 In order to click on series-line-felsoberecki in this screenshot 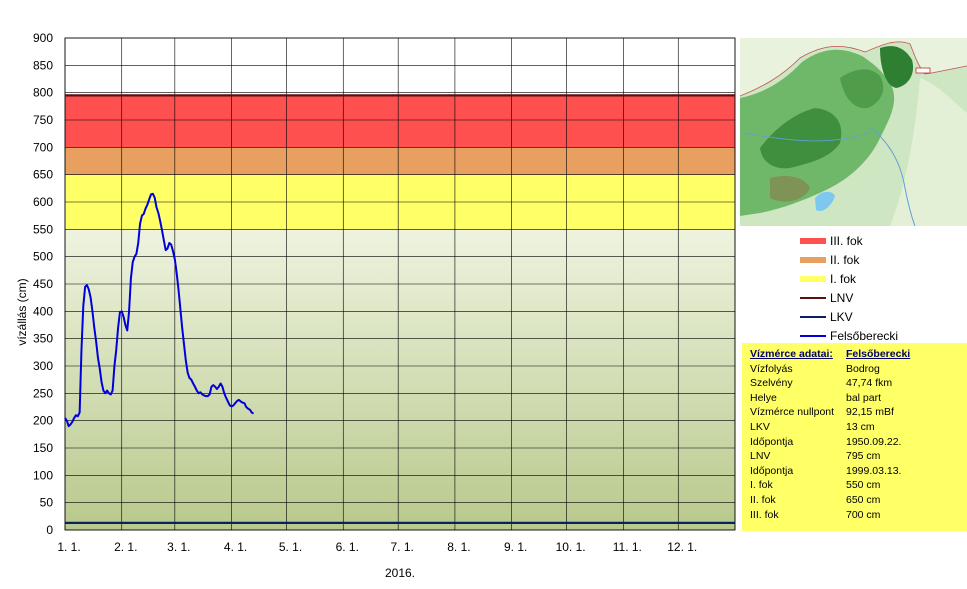, I will do `click(159, 310)`.